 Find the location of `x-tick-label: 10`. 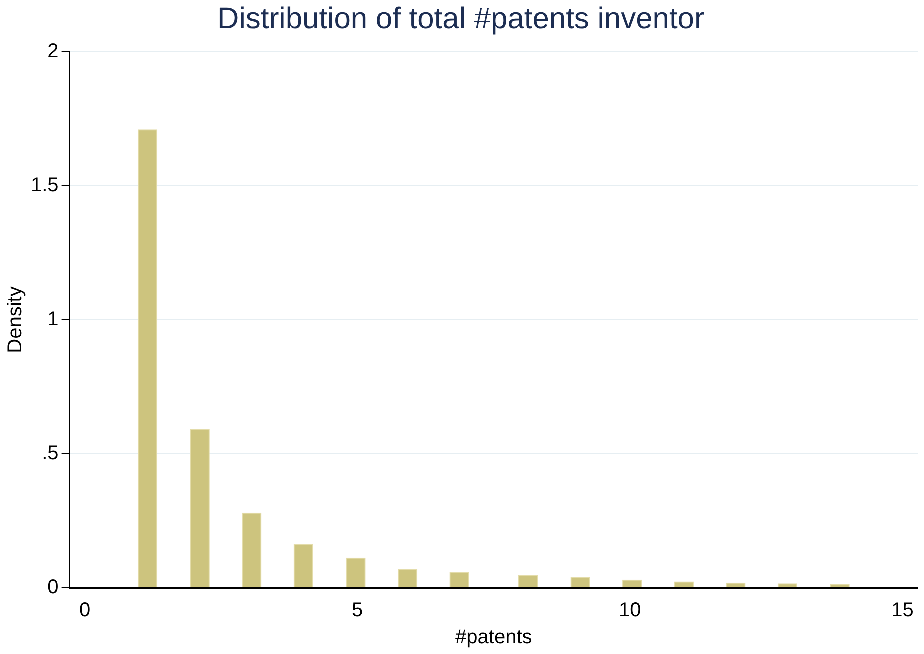

x-tick-label: 10 is located at coordinates (630, 611).